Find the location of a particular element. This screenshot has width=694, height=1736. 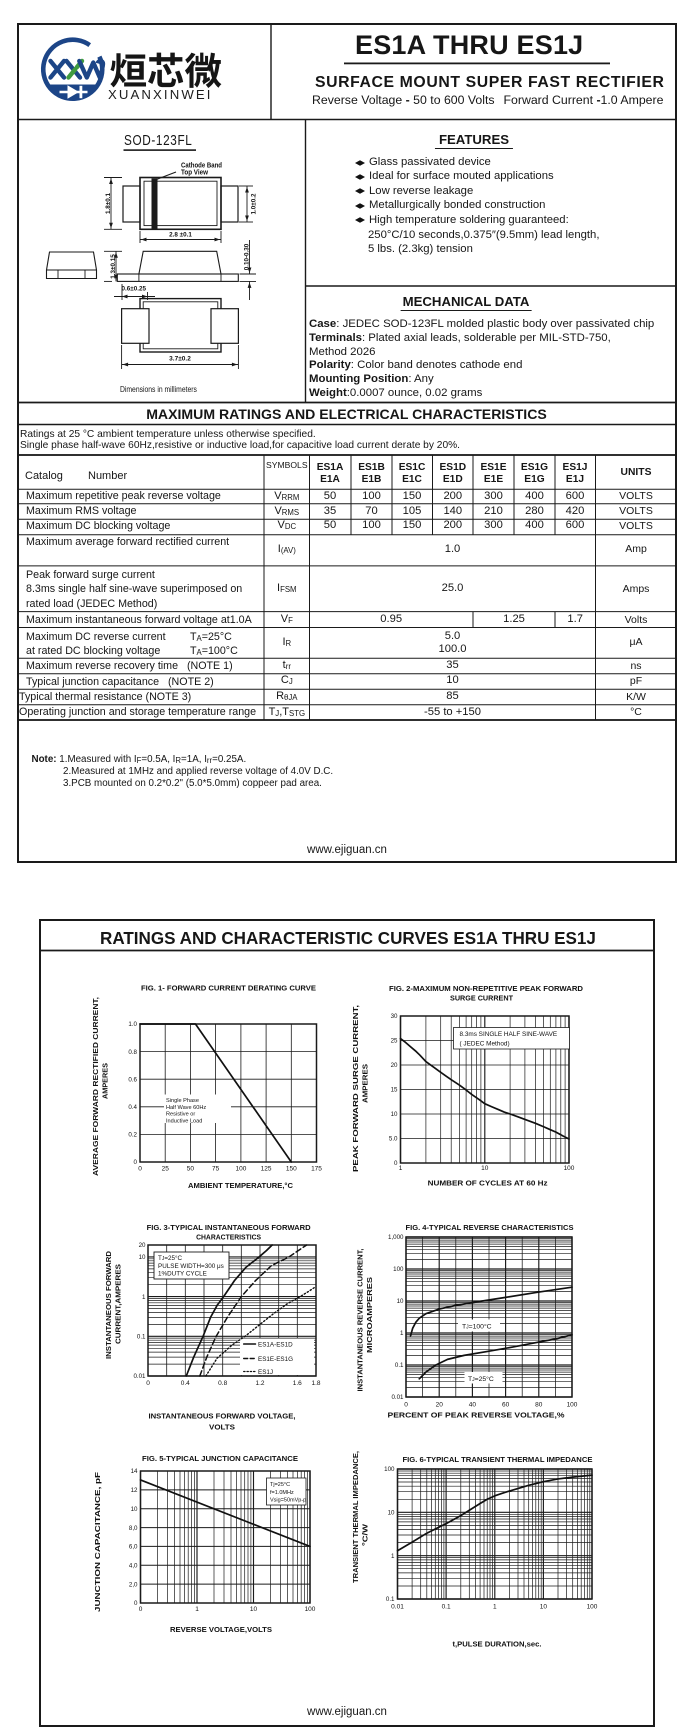

svg-text: CURRENT,AMPERES is located at coordinates (118, 1304).